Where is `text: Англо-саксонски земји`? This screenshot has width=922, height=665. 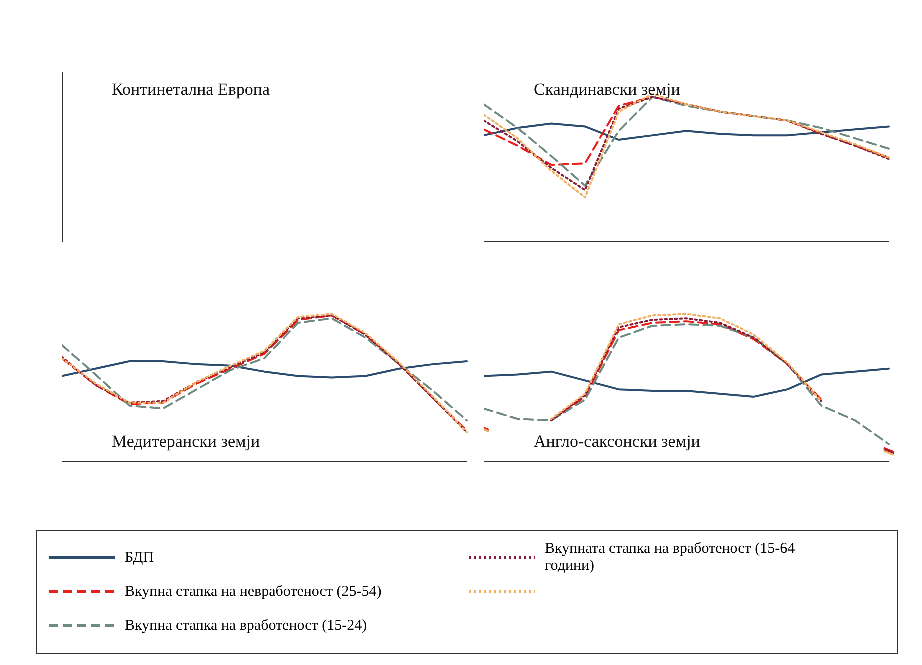 text: Англо-саксонски земји is located at coordinates (617, 442).